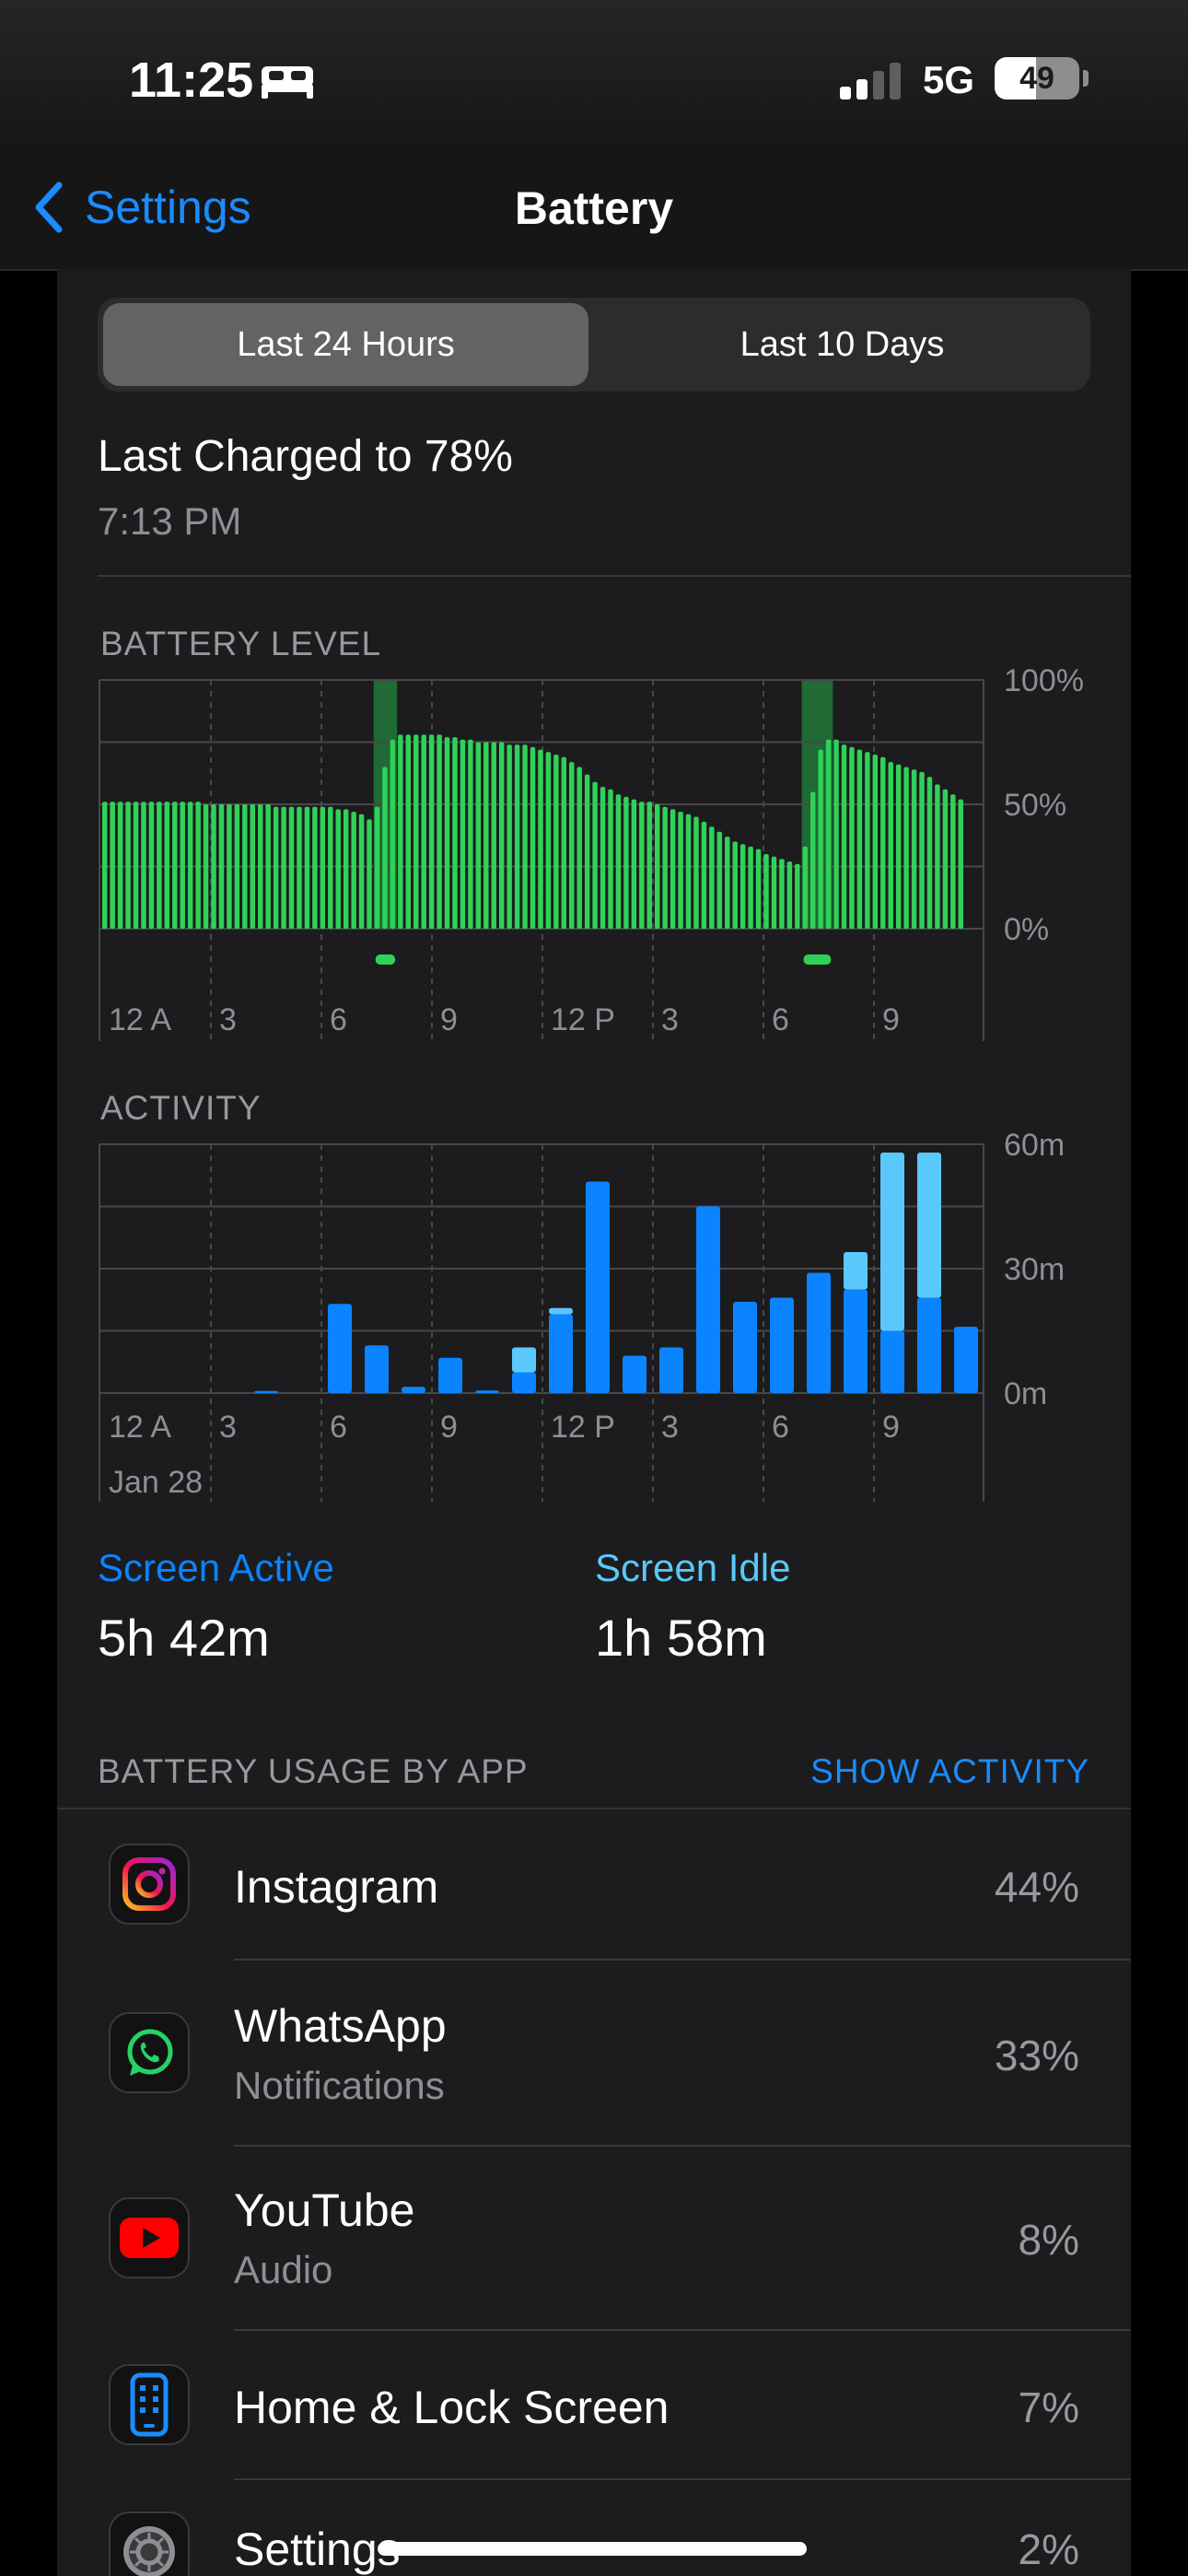 The height and width of the screenshot is (2576, 1188). Describe the element at coordinates (317, 2549) in the screenshot. I see `app-name: Settings` at that location.